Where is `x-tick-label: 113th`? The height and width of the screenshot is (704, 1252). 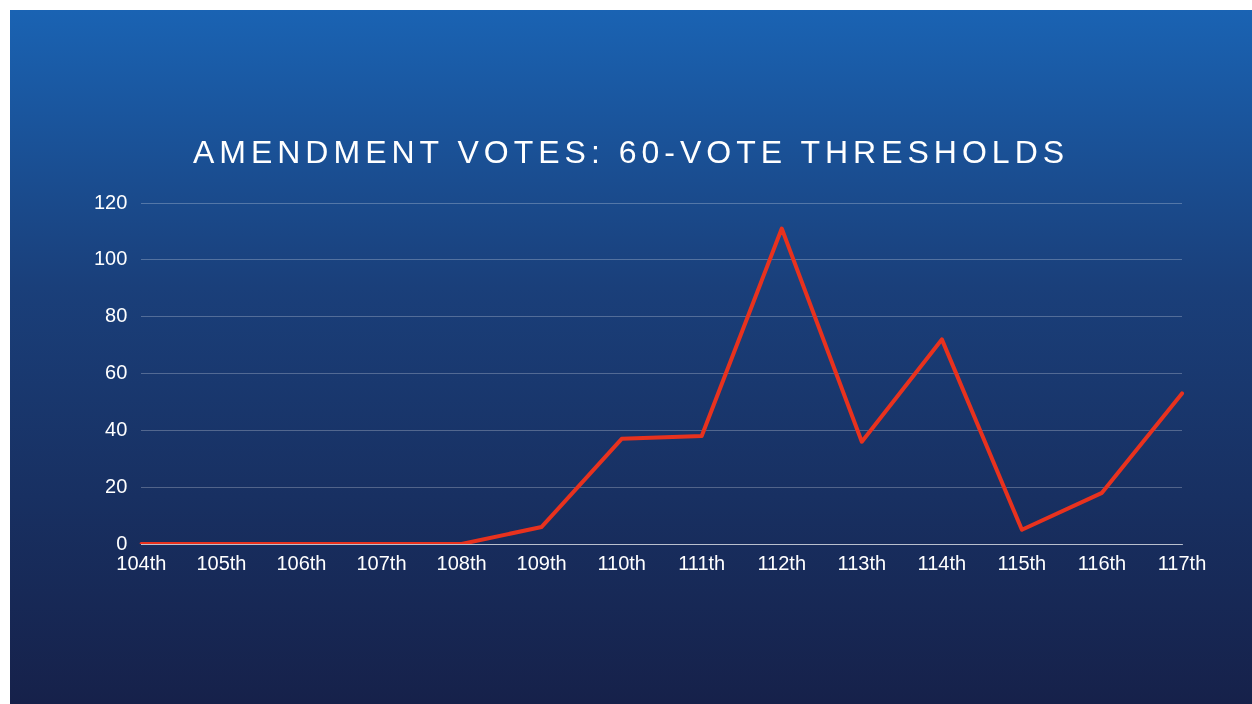
x-tick-label: 113th is located at coordinates (862, 562).